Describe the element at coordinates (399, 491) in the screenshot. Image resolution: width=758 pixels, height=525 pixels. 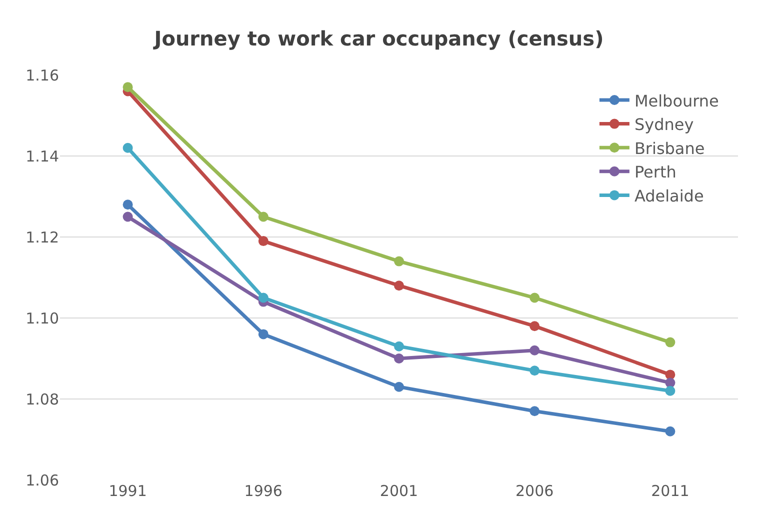
I see `x-tick-label: 2001` at that location.